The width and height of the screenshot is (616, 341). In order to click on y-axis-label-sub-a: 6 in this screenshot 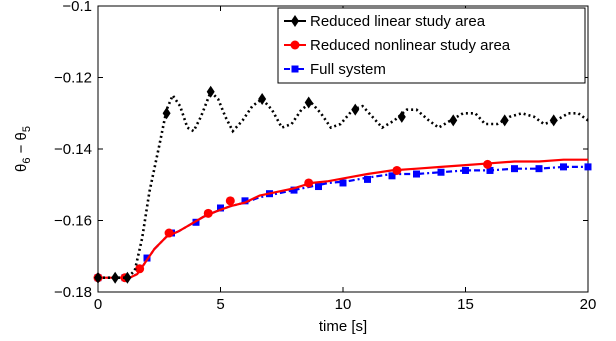, I will do `click(27, 161)`.